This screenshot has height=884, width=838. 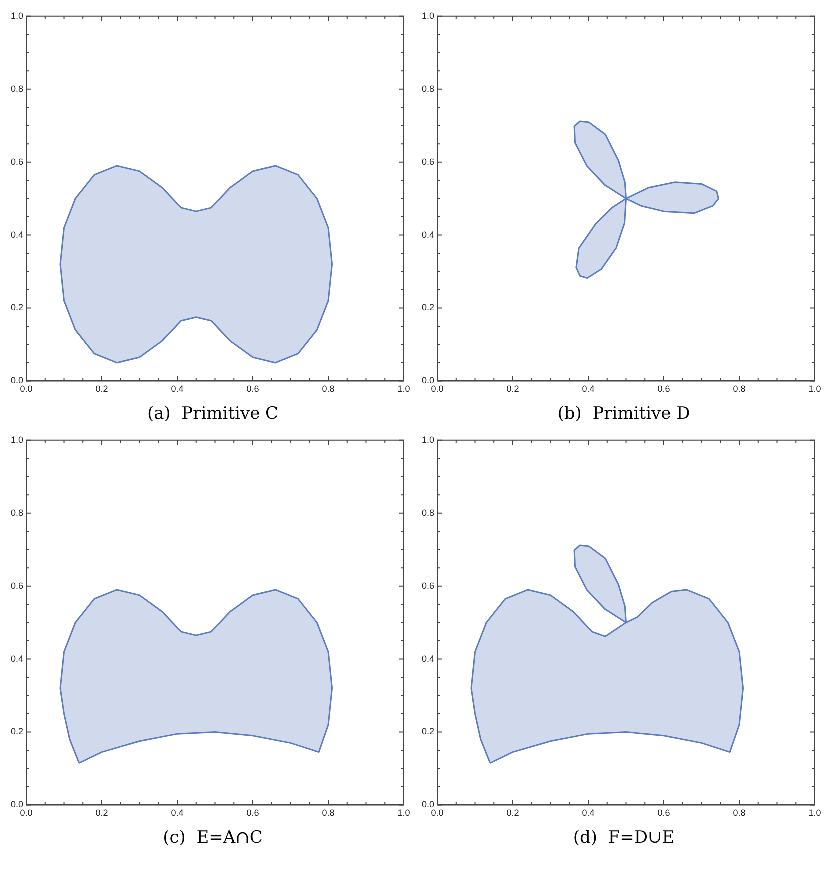 What do you see at coordinates (213, 838) in the screenshot?
I see `text: (c) E=A∩C` at bounding box center [213, 838].